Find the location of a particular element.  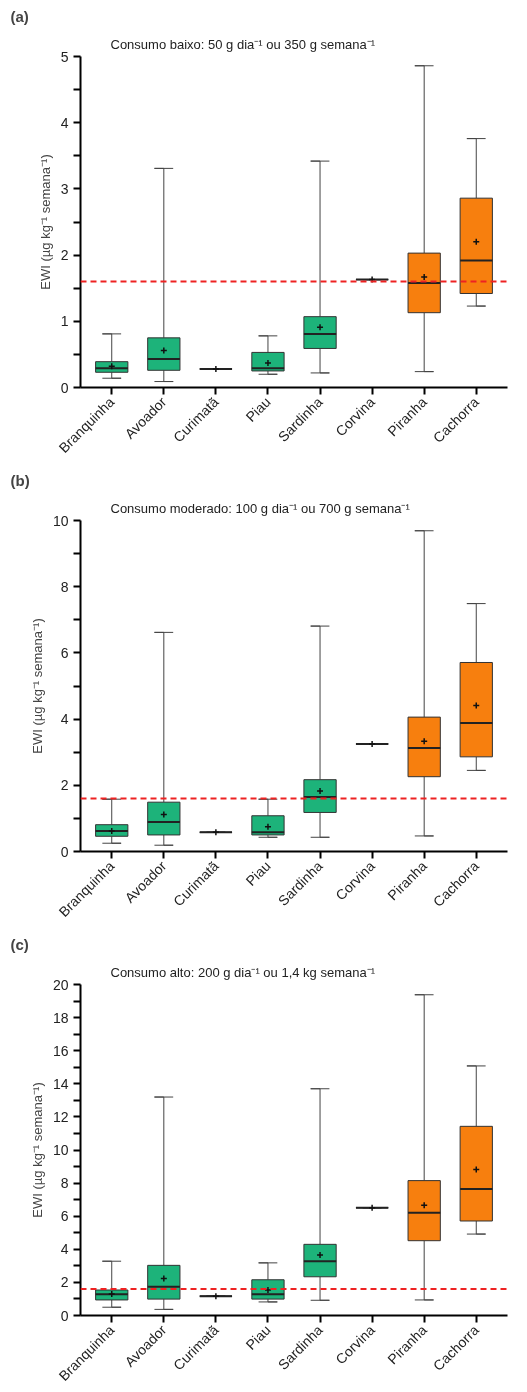

y-tick-label: 18 is located at coordinates (60, 1017).